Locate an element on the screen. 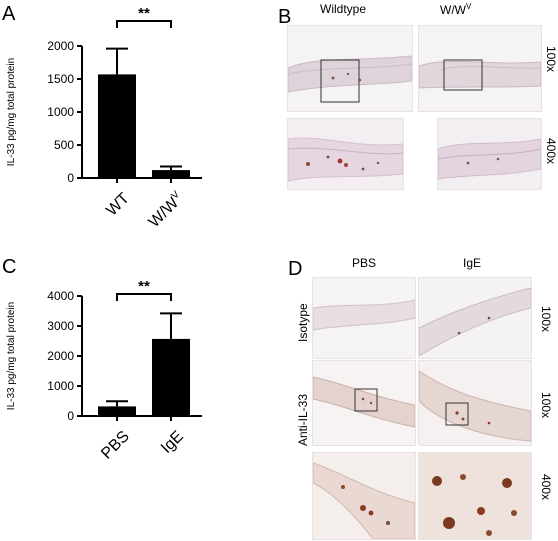 The width and height of the screenshot is (558, 541). micrograph-d-pbs-isotype is located at coordinates (364, 318).